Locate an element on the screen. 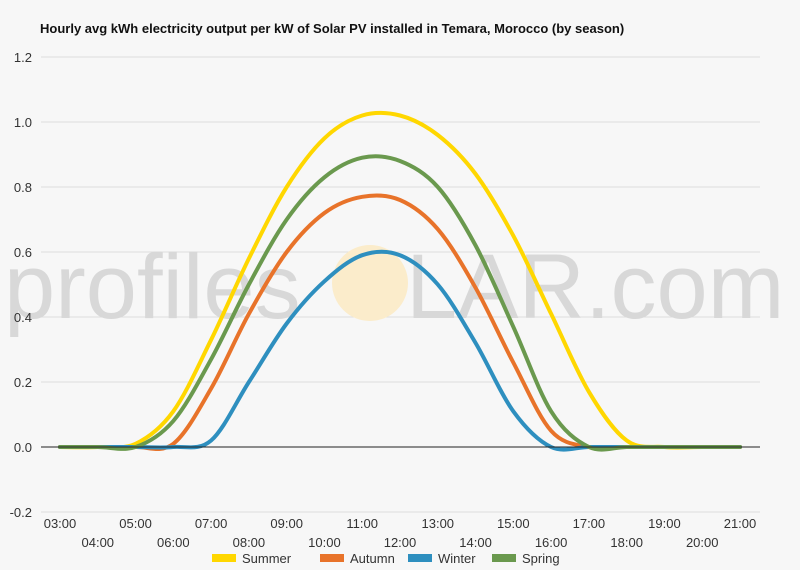 This screenshot has width=800, height=570. x-tick-label: 06:00 is located at coordinates (173, 542).